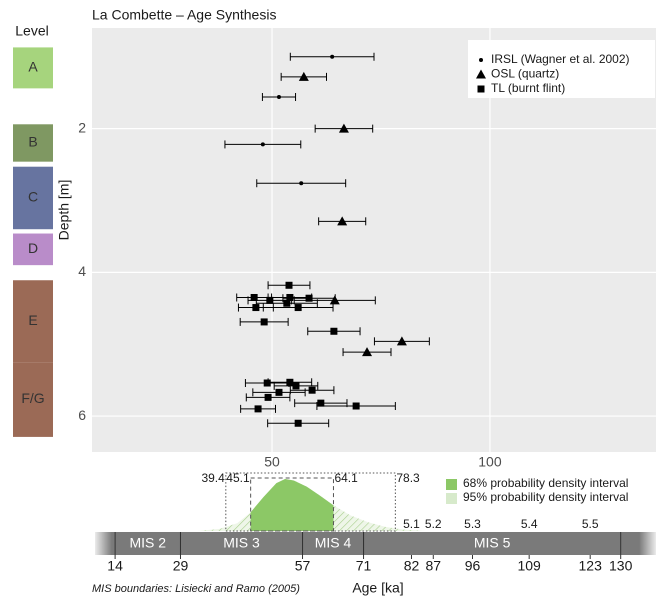  What do you see at coordinates (82, 127) in the screenshot?
I see `y-tick-label: 2` at bounding box center [82, 127].